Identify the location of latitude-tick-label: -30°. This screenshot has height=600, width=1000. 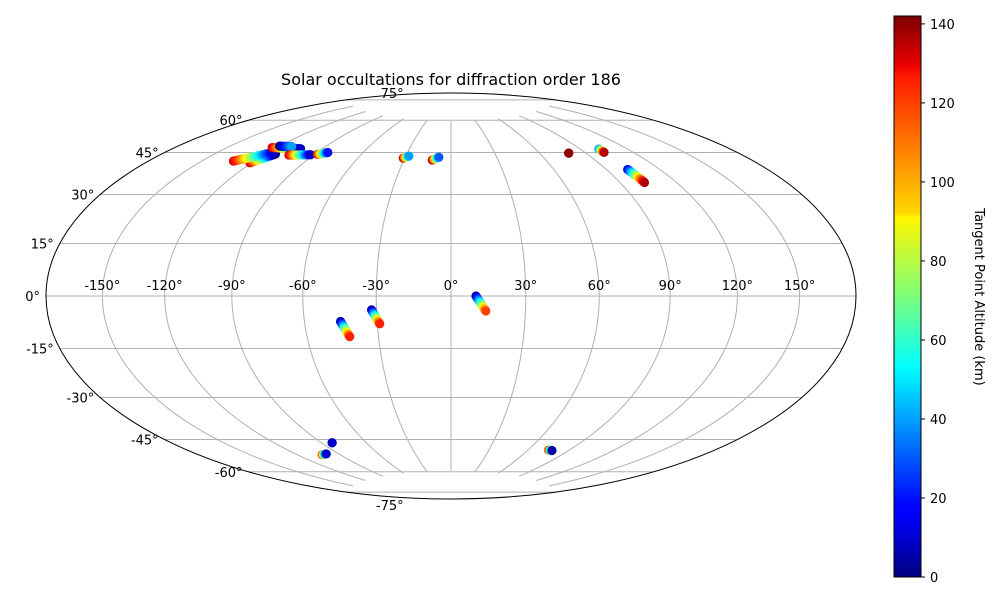
(81, 399).